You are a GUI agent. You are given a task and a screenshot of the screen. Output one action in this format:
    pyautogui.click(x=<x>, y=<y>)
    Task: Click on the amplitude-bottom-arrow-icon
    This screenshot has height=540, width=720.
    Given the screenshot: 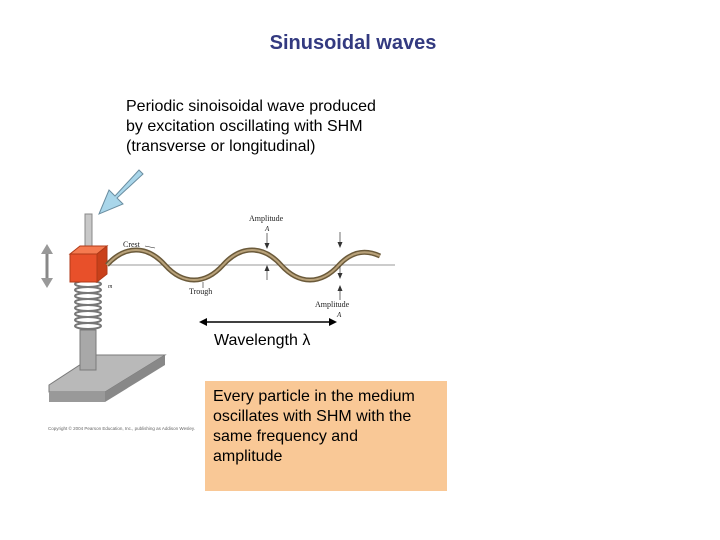 What is the action you would take?
    pyautogui.click(x=340, y=283)
    